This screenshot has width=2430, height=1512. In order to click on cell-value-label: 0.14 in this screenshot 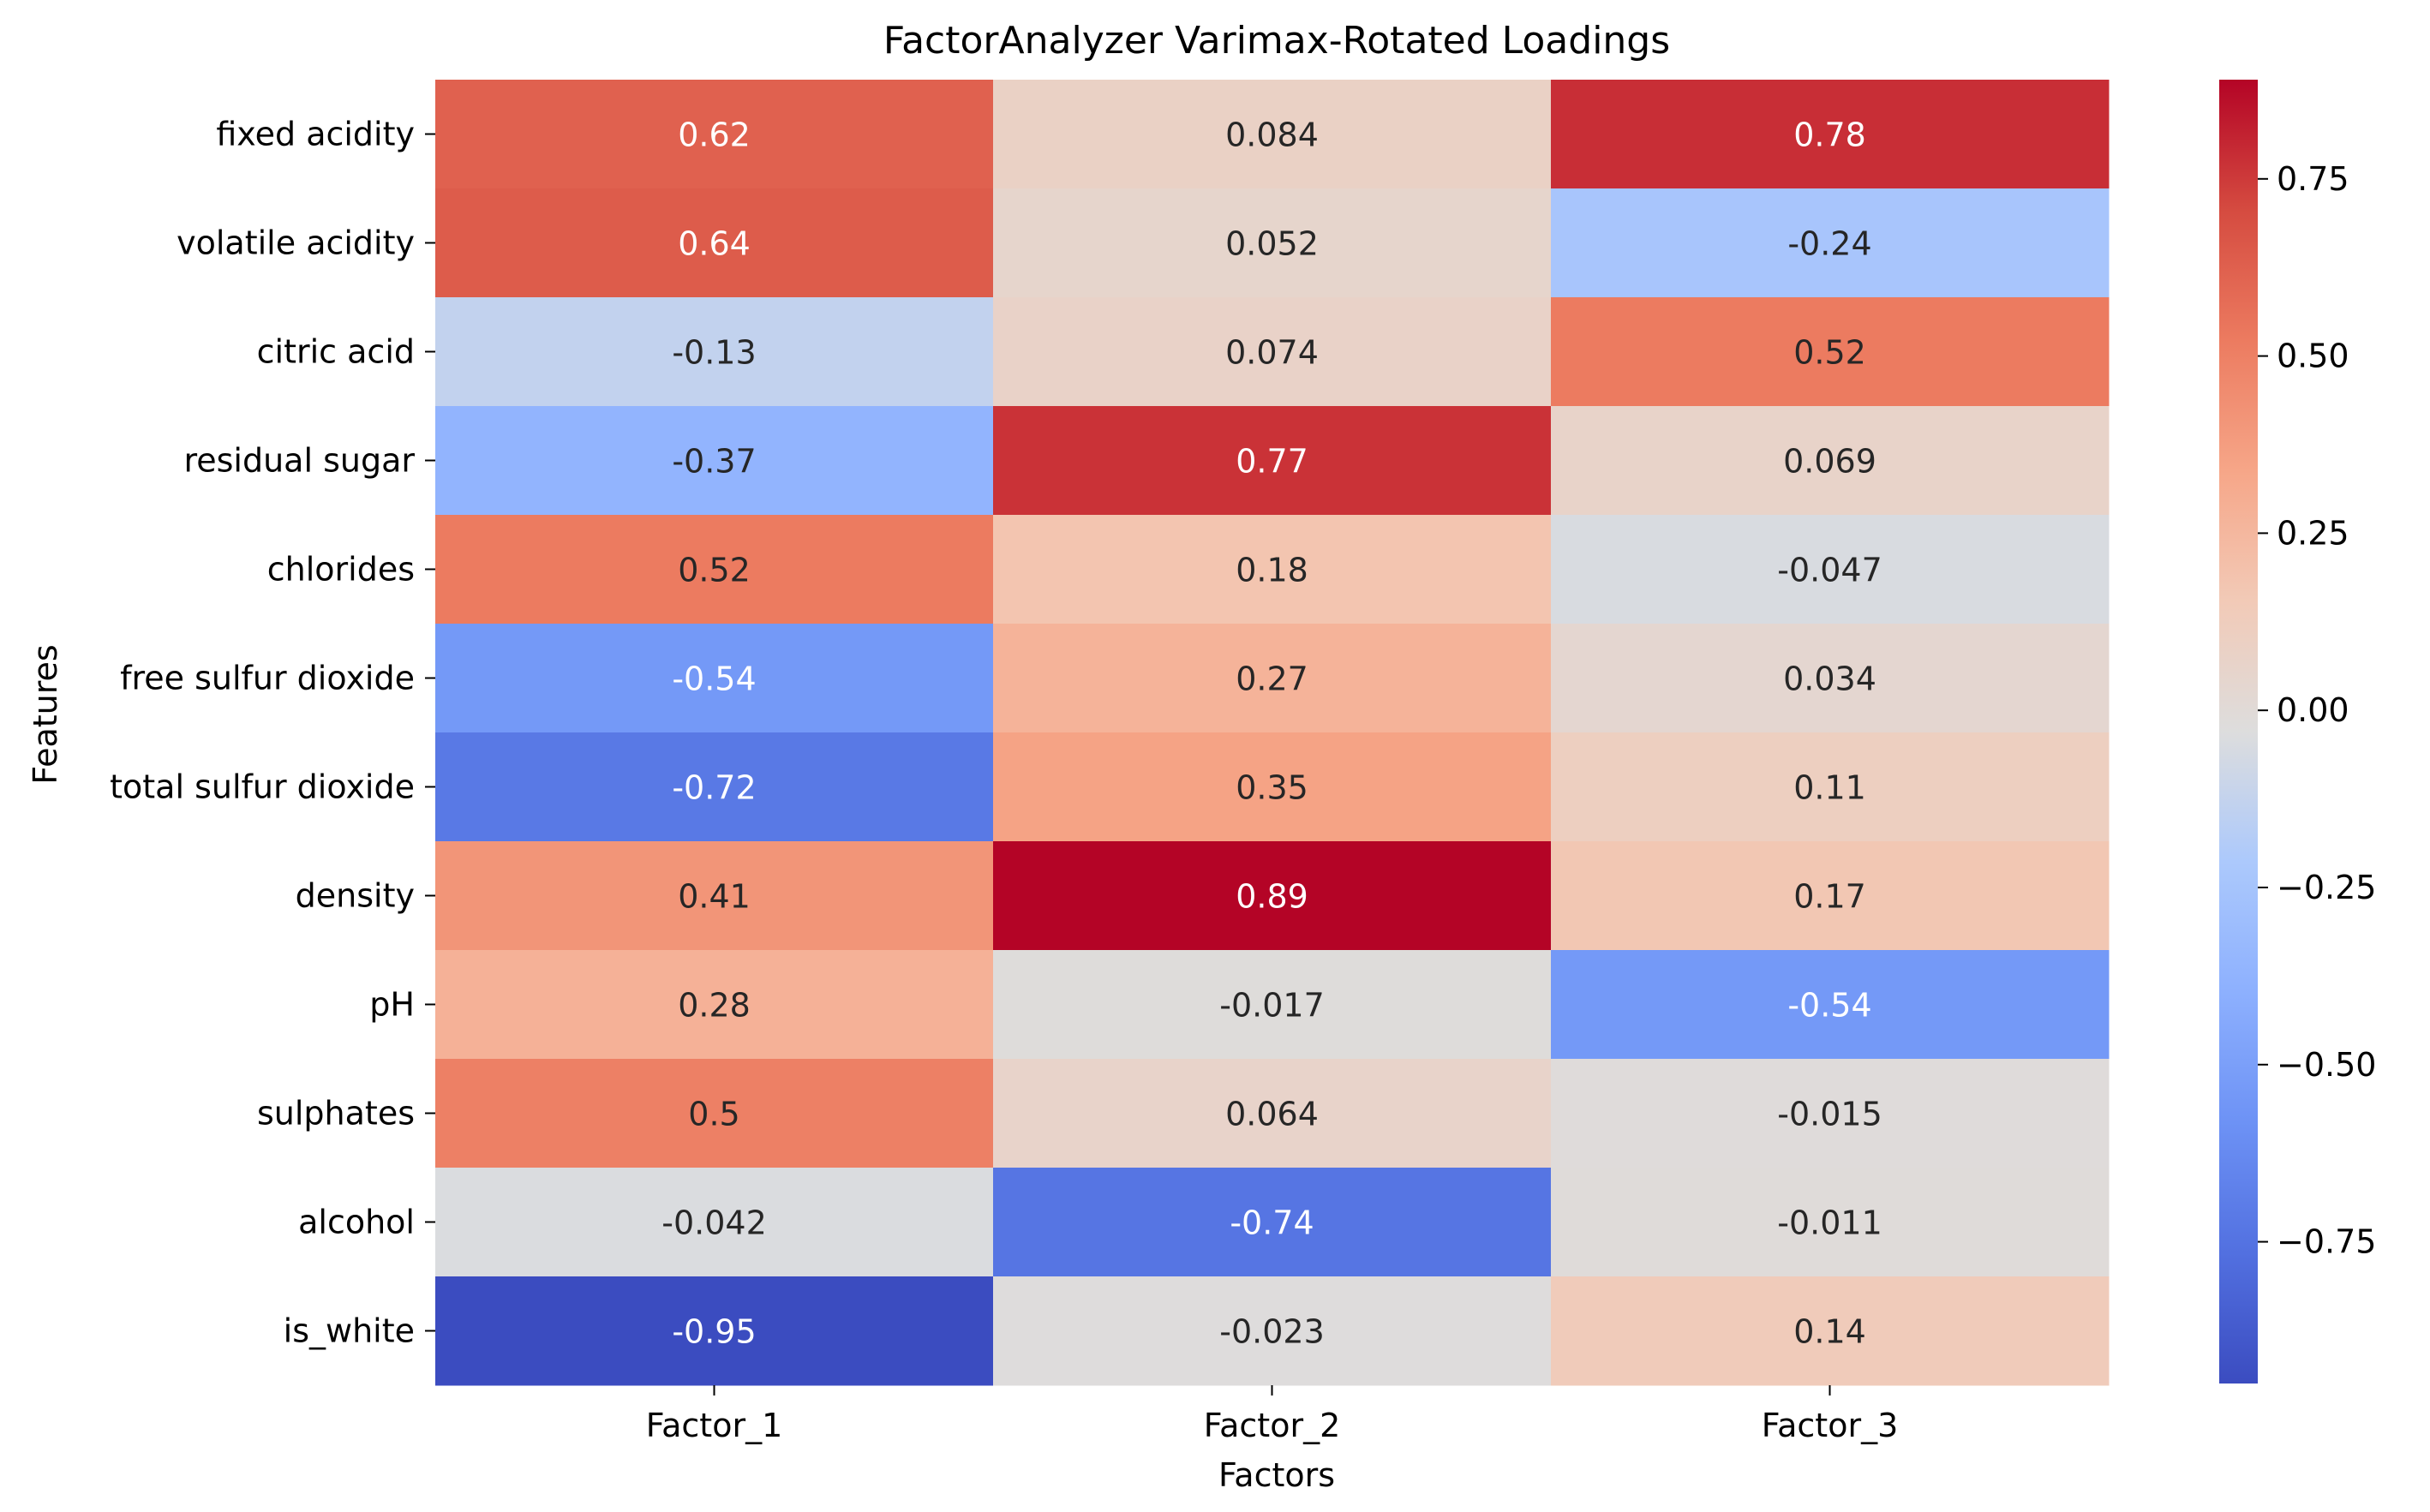, I will do `click(1829, 1332)`.